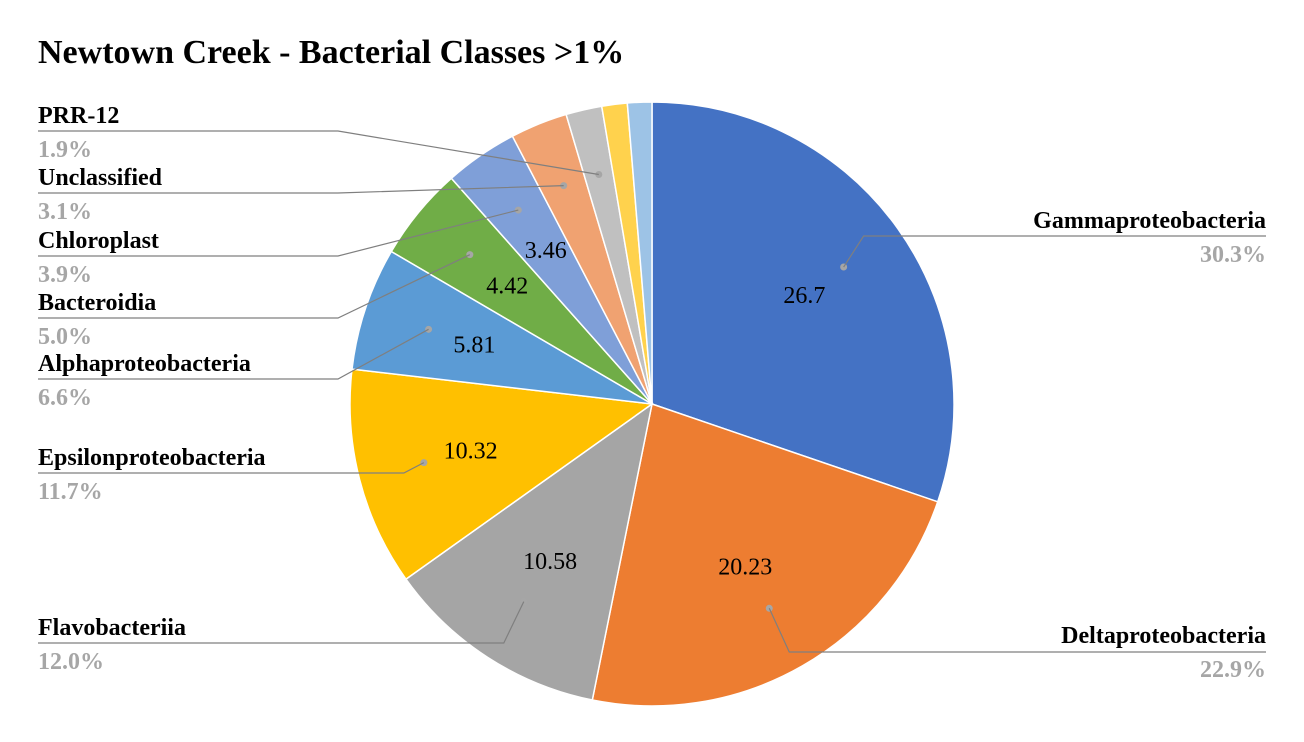 This screenshot has height=742, width=1304. I want to click on slice-category-label: Alphaproteobacteria, so click(144, 364).